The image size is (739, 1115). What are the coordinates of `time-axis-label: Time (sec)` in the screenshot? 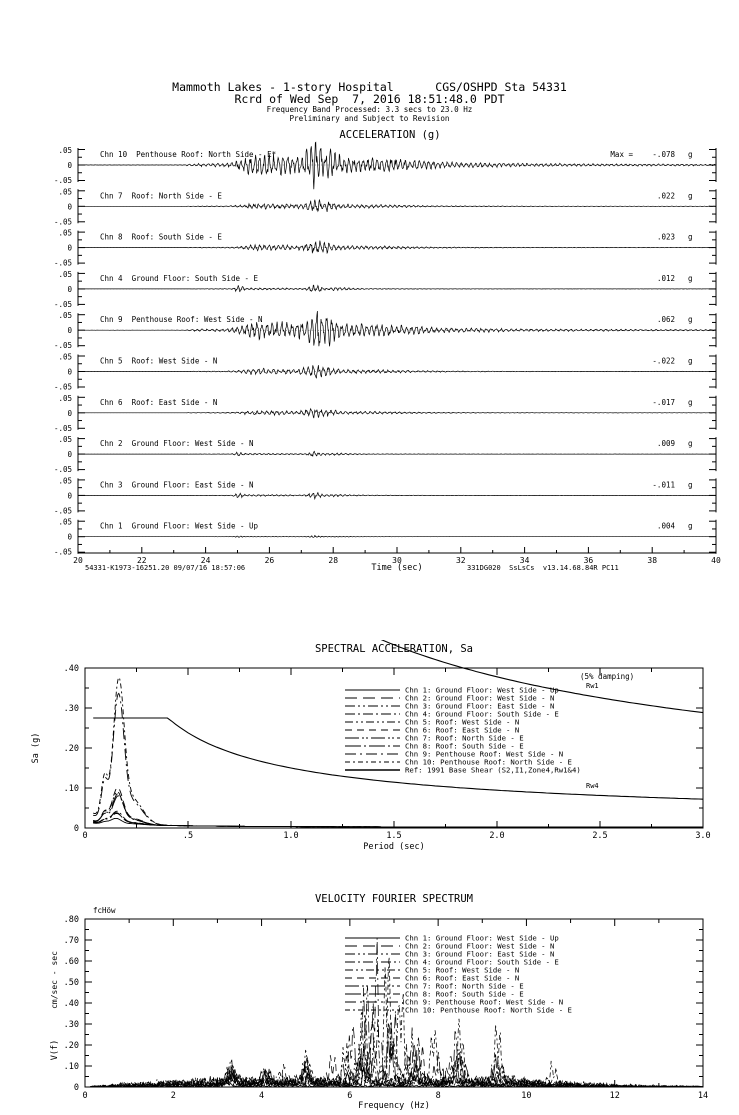 It's located at (396, 568).